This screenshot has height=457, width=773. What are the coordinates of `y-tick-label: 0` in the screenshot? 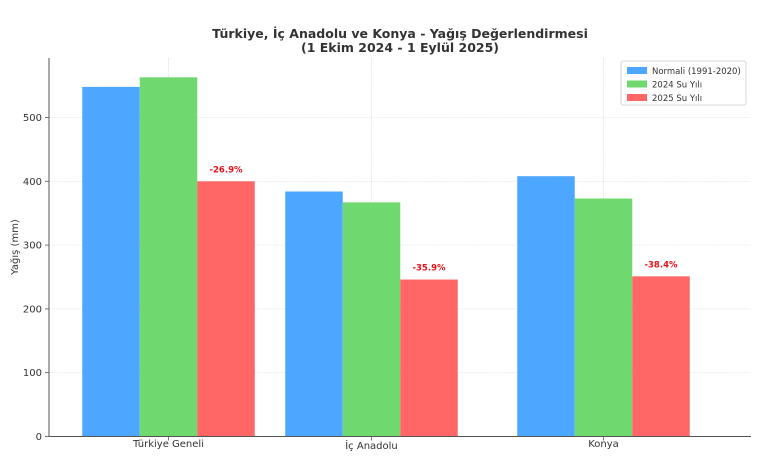 It's located at (39, 437).